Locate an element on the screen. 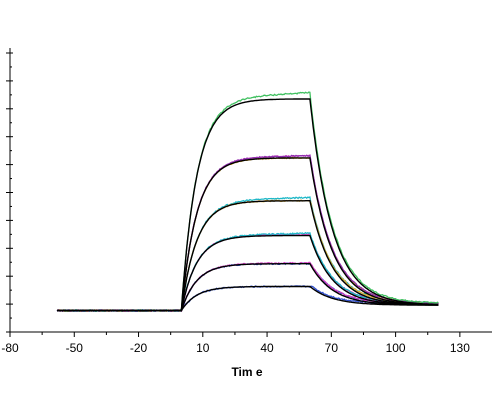 The image size is (495, 400). tick-labels: -80 -50 -20 10 40 70 100 130 is located at coordinates (235, 348).